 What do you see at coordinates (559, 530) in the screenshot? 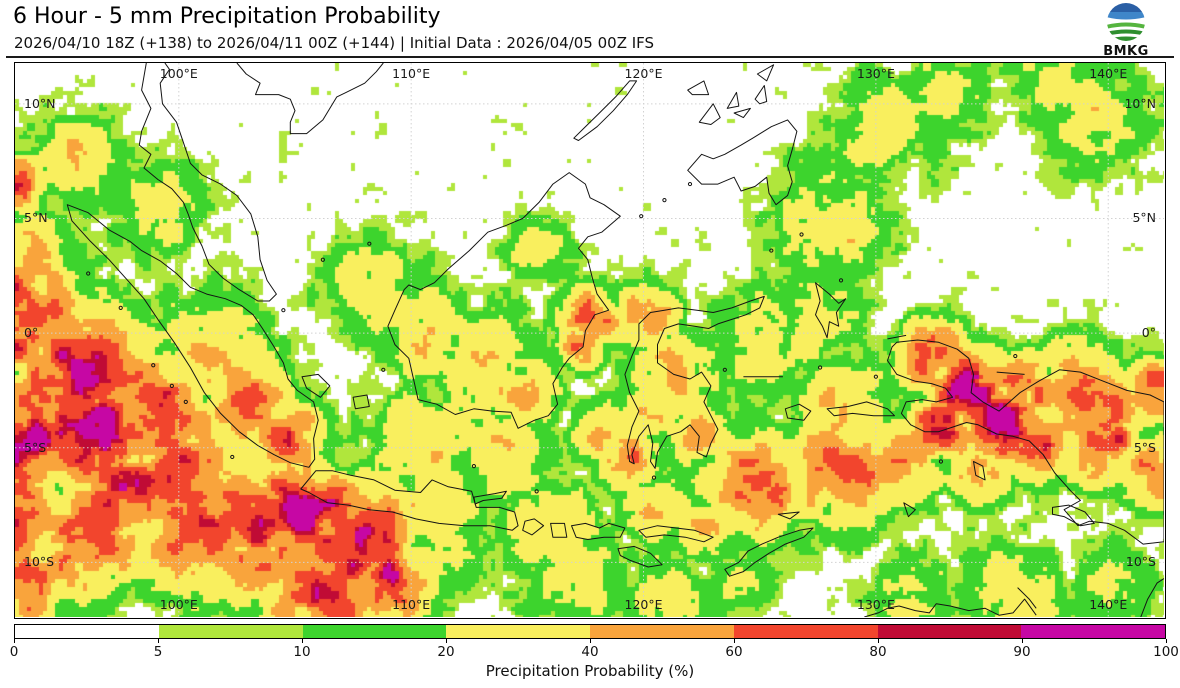
I see `coastline-lombok` at bounding box center [559, 530].